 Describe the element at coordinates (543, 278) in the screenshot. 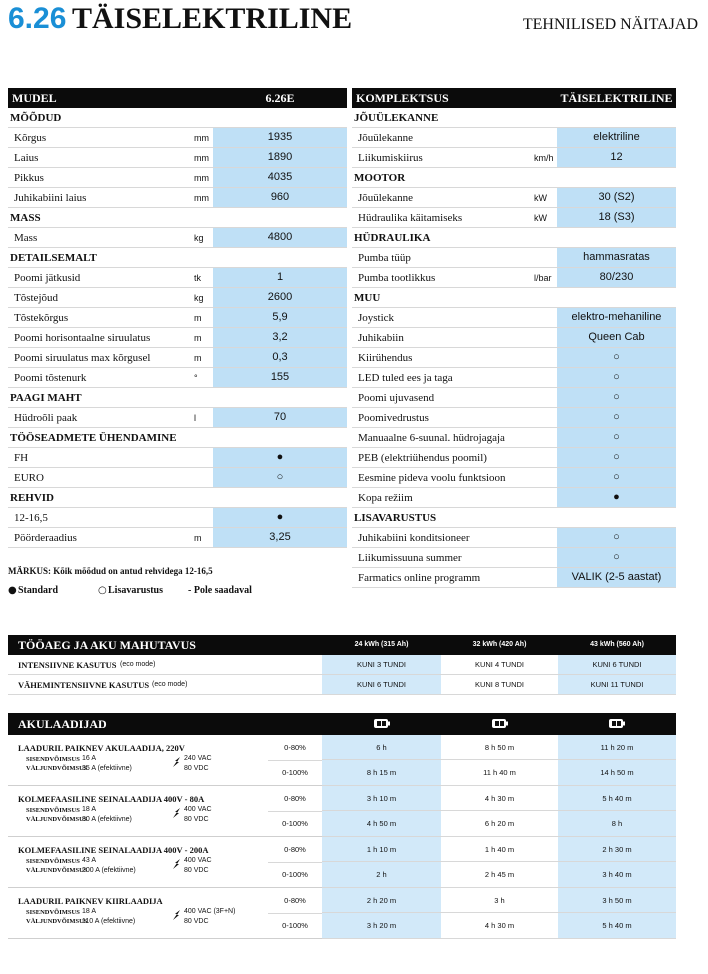

I see `row-unit: l/bar` at that location.